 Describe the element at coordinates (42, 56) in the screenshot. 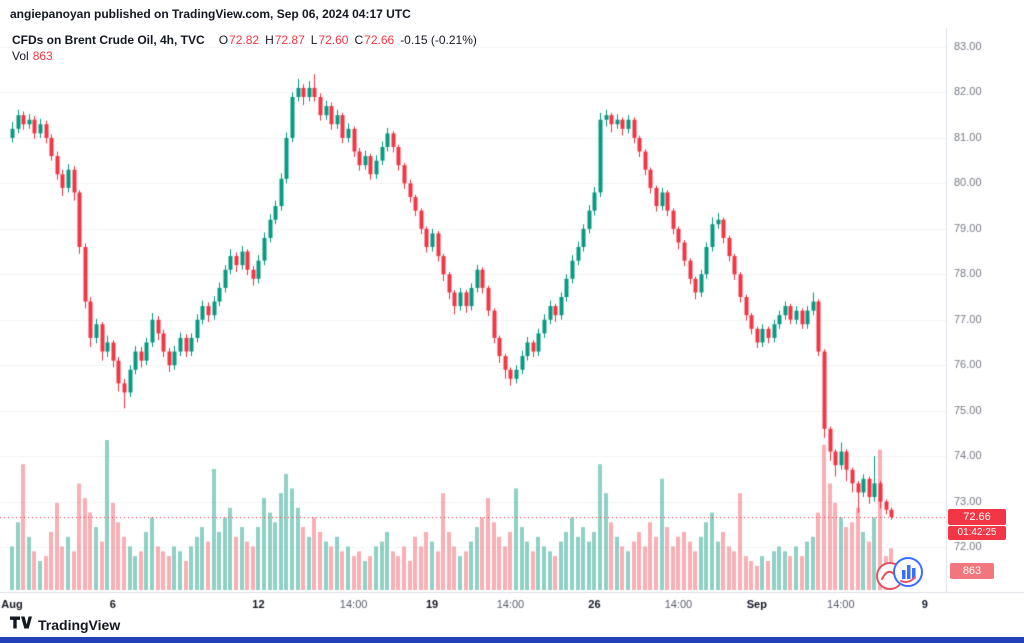

I see `volume-value: 863` at that location.